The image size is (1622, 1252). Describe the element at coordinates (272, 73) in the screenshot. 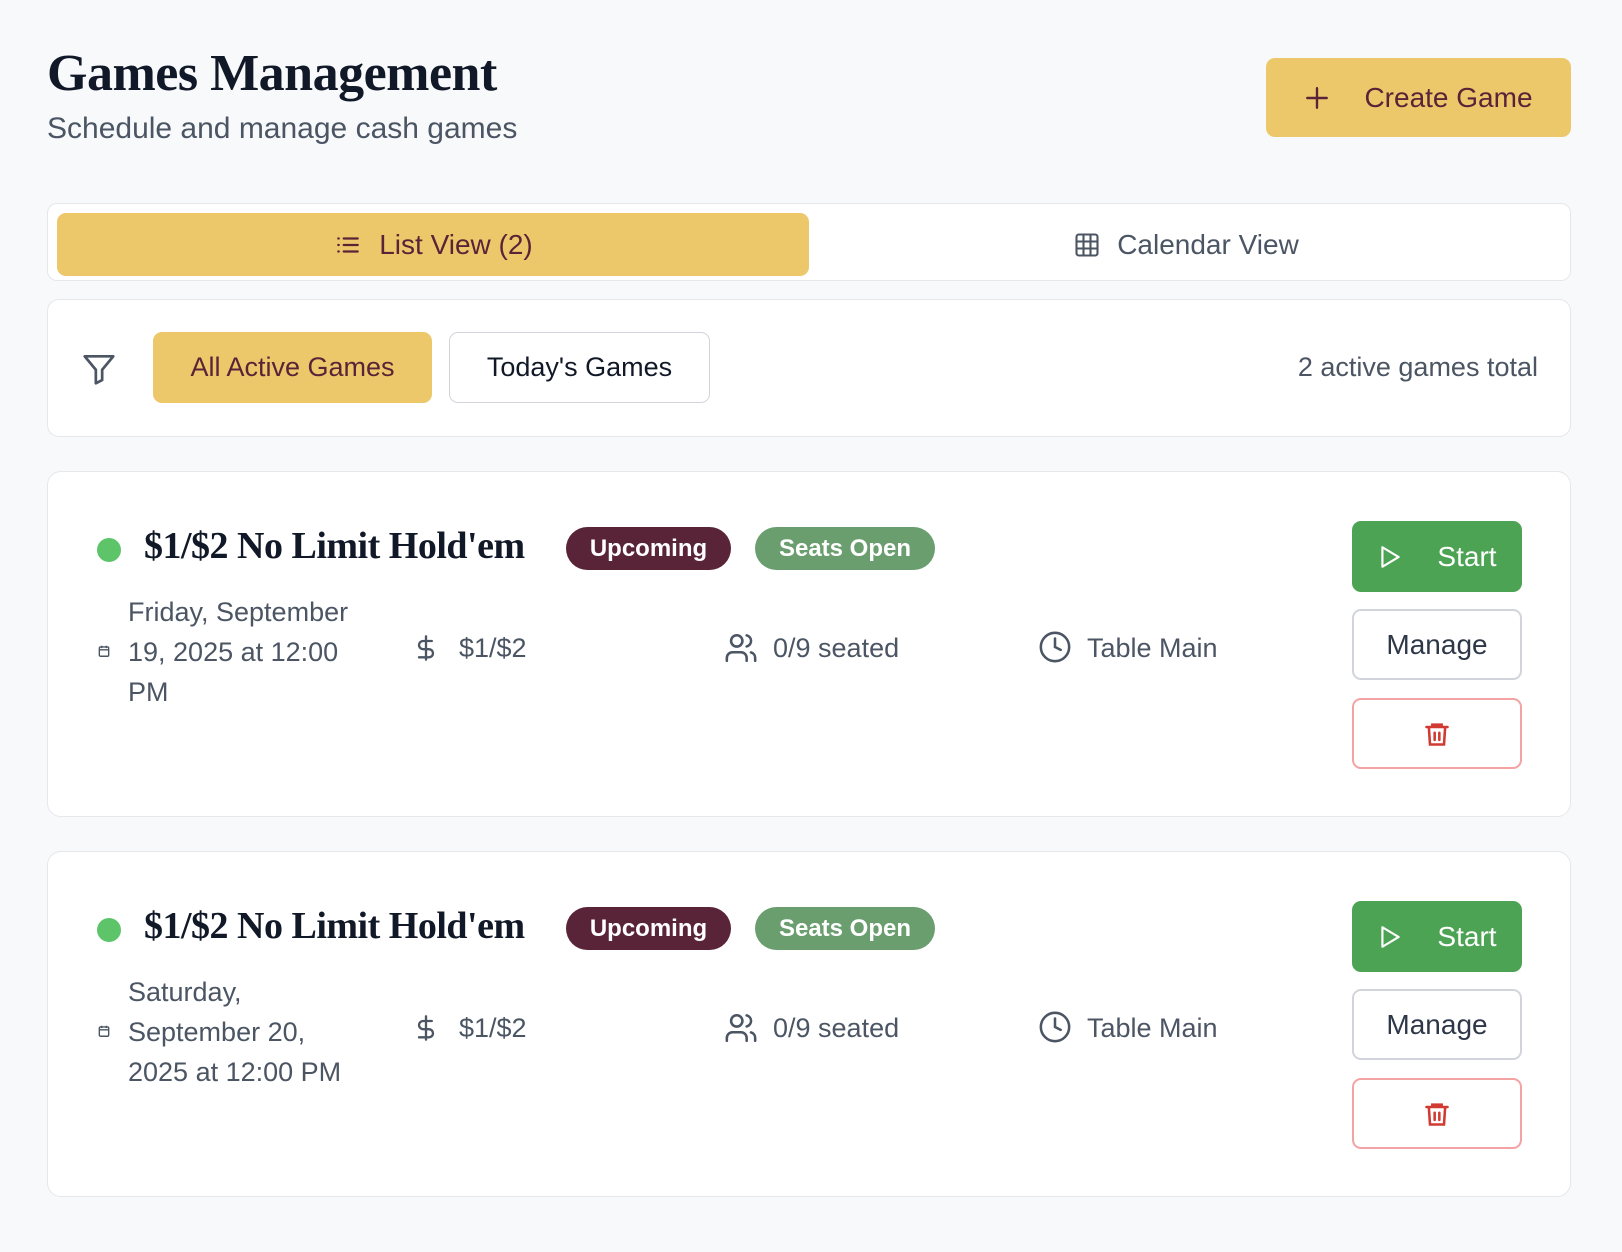

I see `page-title: Games Management` at that location.